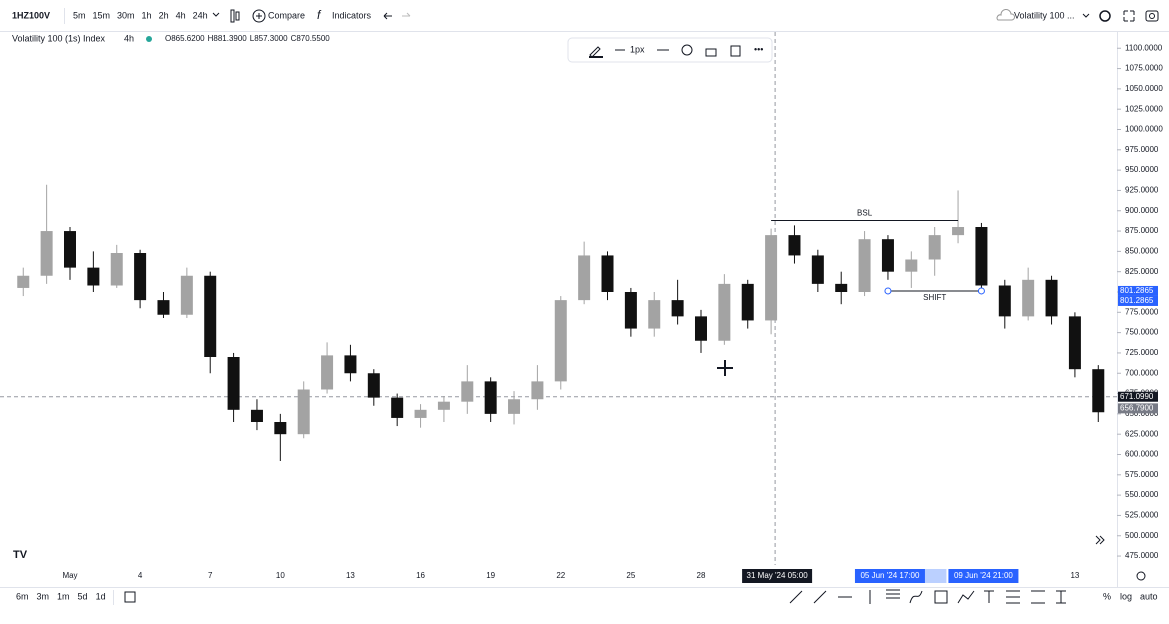 The width and height of the screenshot is (1169, 624). What do you see at coordinates (200, 15) in the screenshot?
I see `interval-button: 24h` at bounding box center [200, 15].